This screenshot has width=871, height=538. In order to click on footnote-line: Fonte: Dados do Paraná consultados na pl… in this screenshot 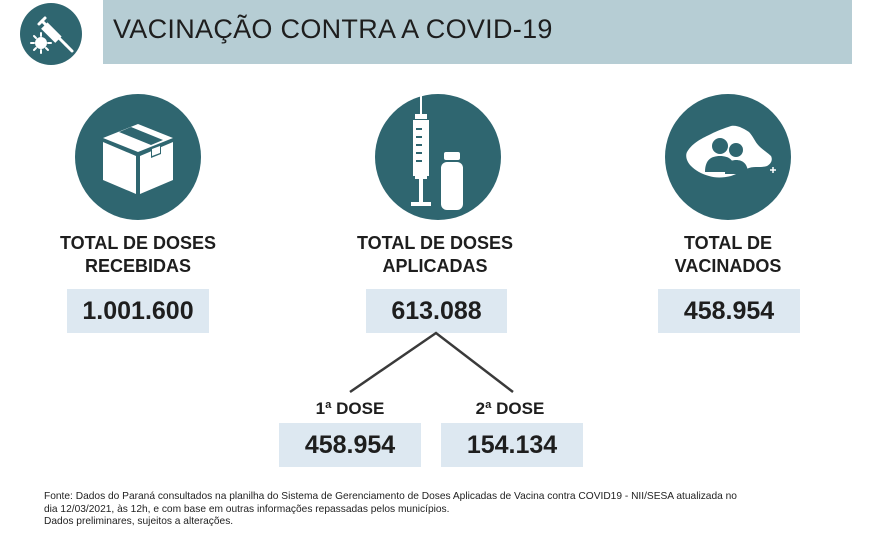, I will do `click(390, 496)`.